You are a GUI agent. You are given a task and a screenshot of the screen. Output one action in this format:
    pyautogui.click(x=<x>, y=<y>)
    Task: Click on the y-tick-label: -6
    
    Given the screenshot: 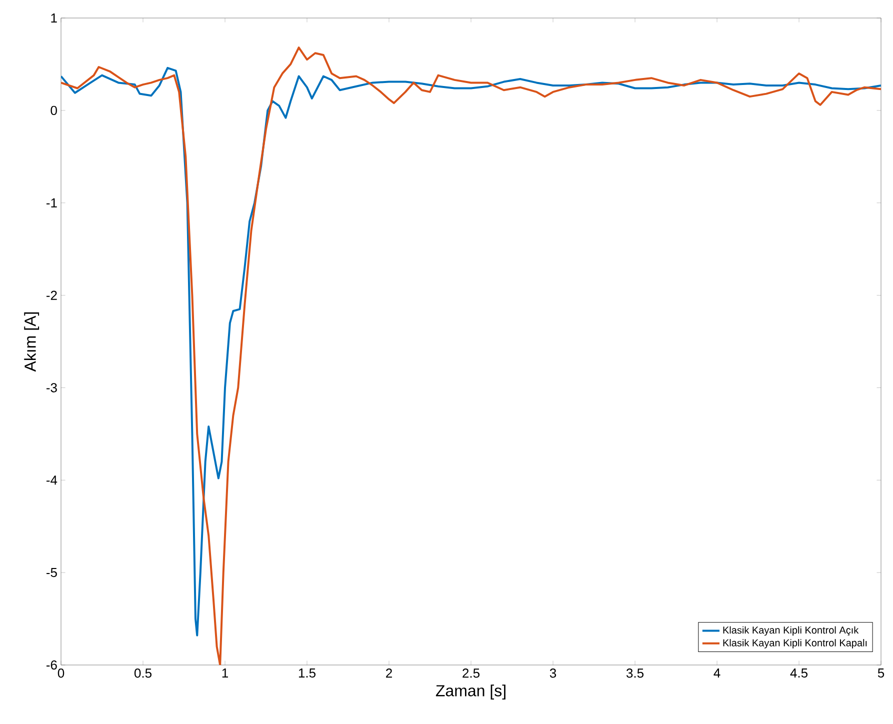 What is the action you would take?
    pyautogui.click(x=51, y=665)
    